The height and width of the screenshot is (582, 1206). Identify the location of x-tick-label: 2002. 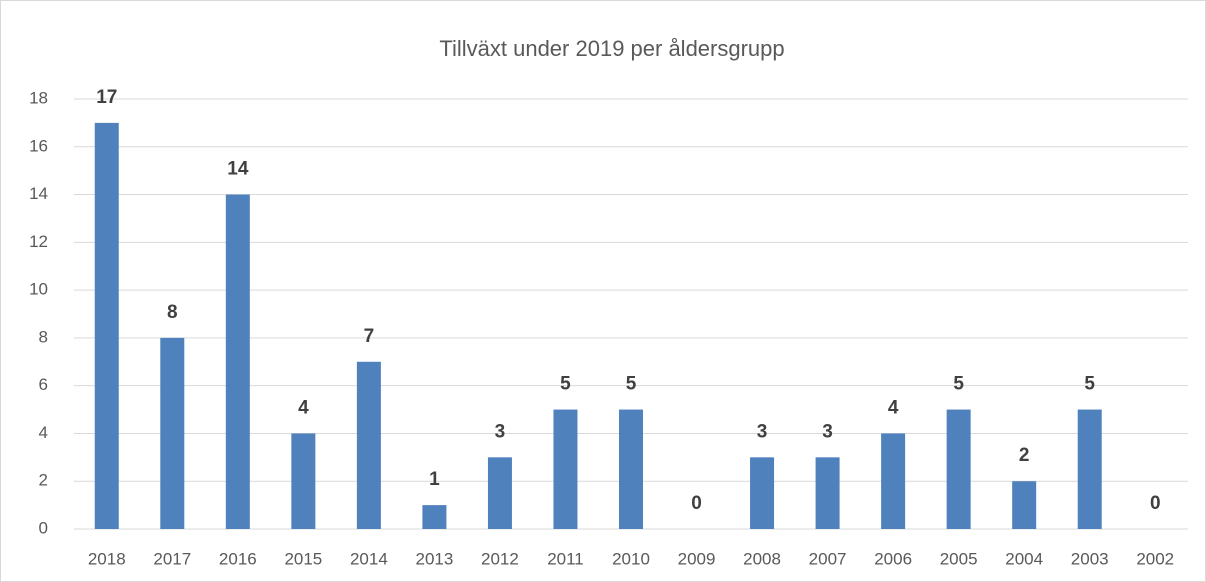
(1155, 558).